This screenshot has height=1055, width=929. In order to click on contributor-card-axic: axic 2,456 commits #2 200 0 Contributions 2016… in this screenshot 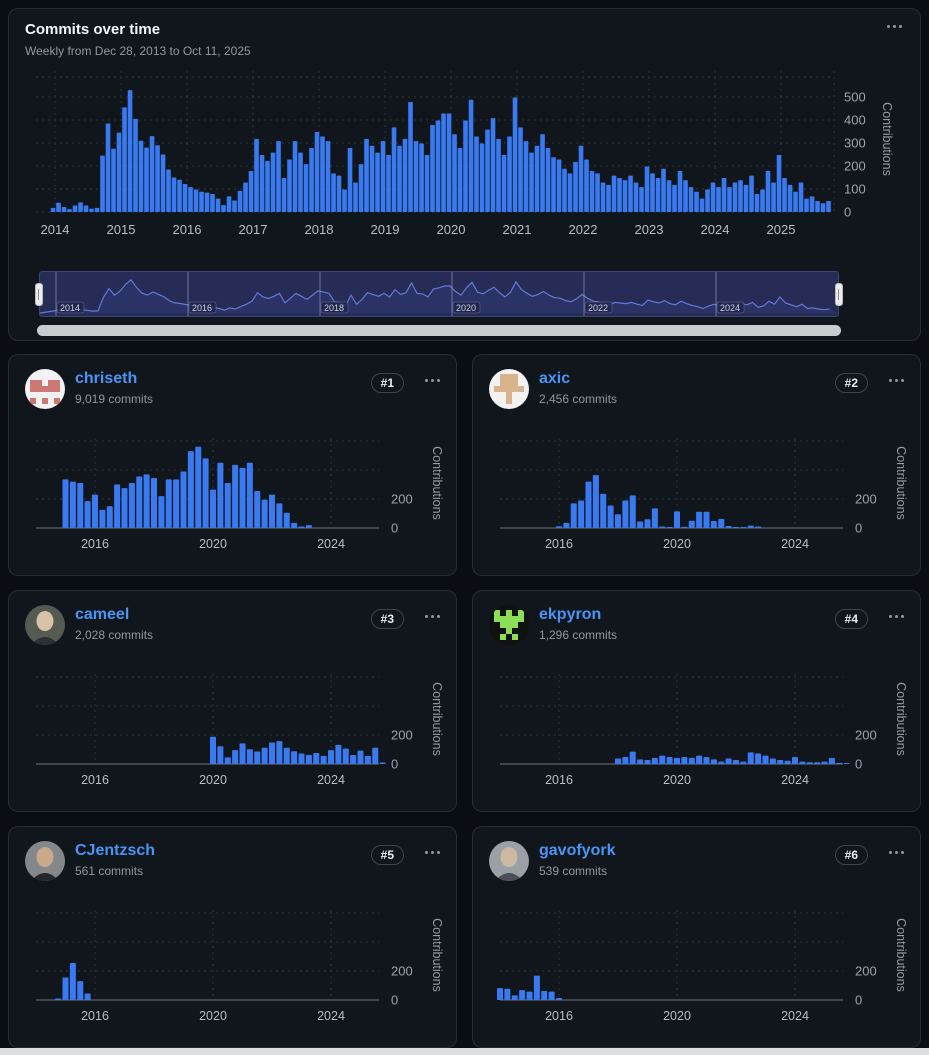, I will do `click(696, 465)`.